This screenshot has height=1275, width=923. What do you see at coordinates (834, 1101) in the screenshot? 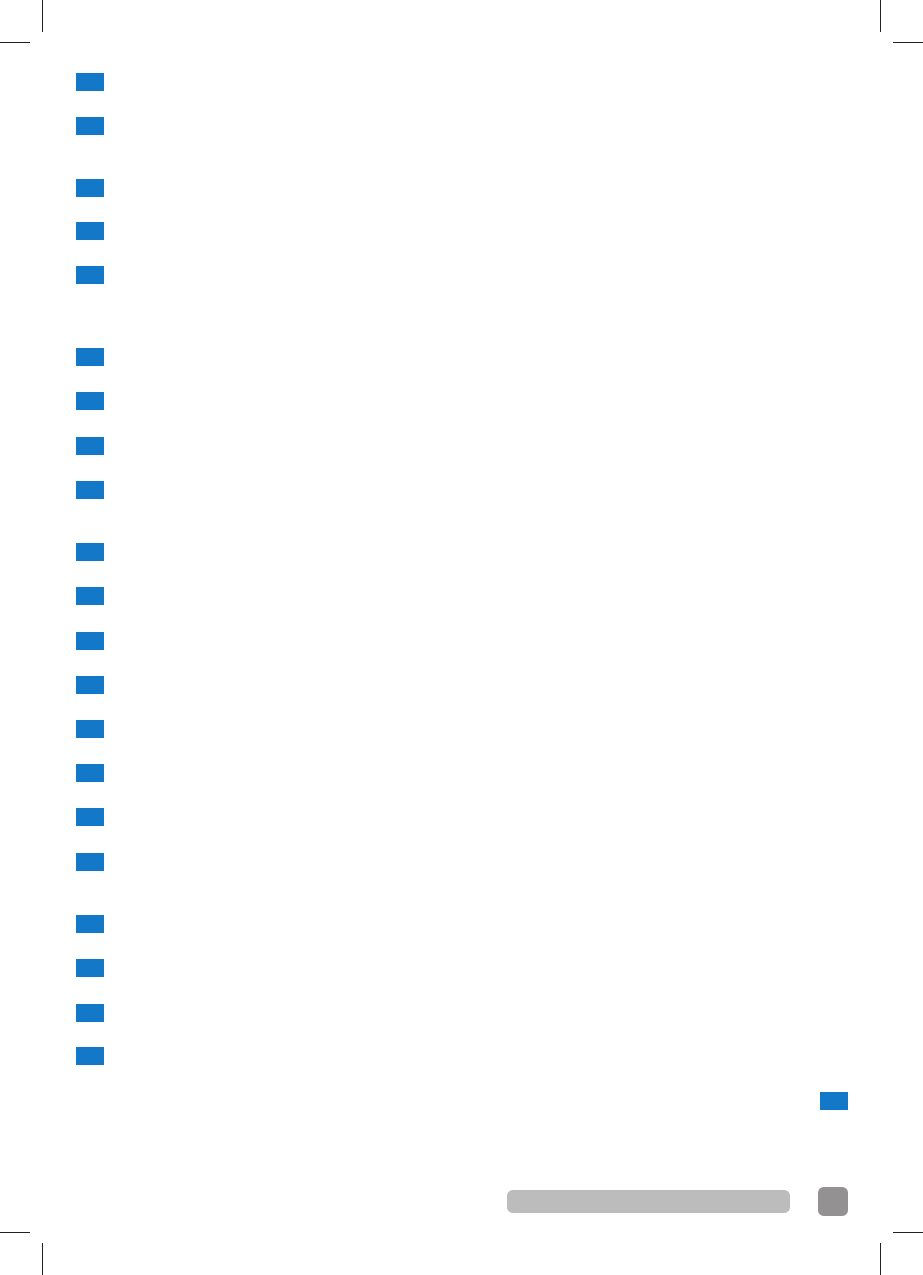
I see `right-marker` at bounding box center [834, 1101].